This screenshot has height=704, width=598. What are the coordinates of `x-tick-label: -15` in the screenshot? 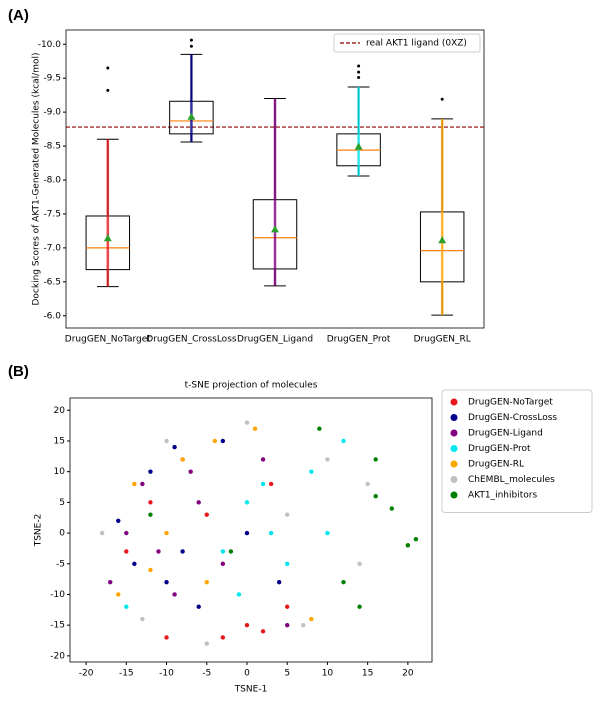 It's located at (126, 674).